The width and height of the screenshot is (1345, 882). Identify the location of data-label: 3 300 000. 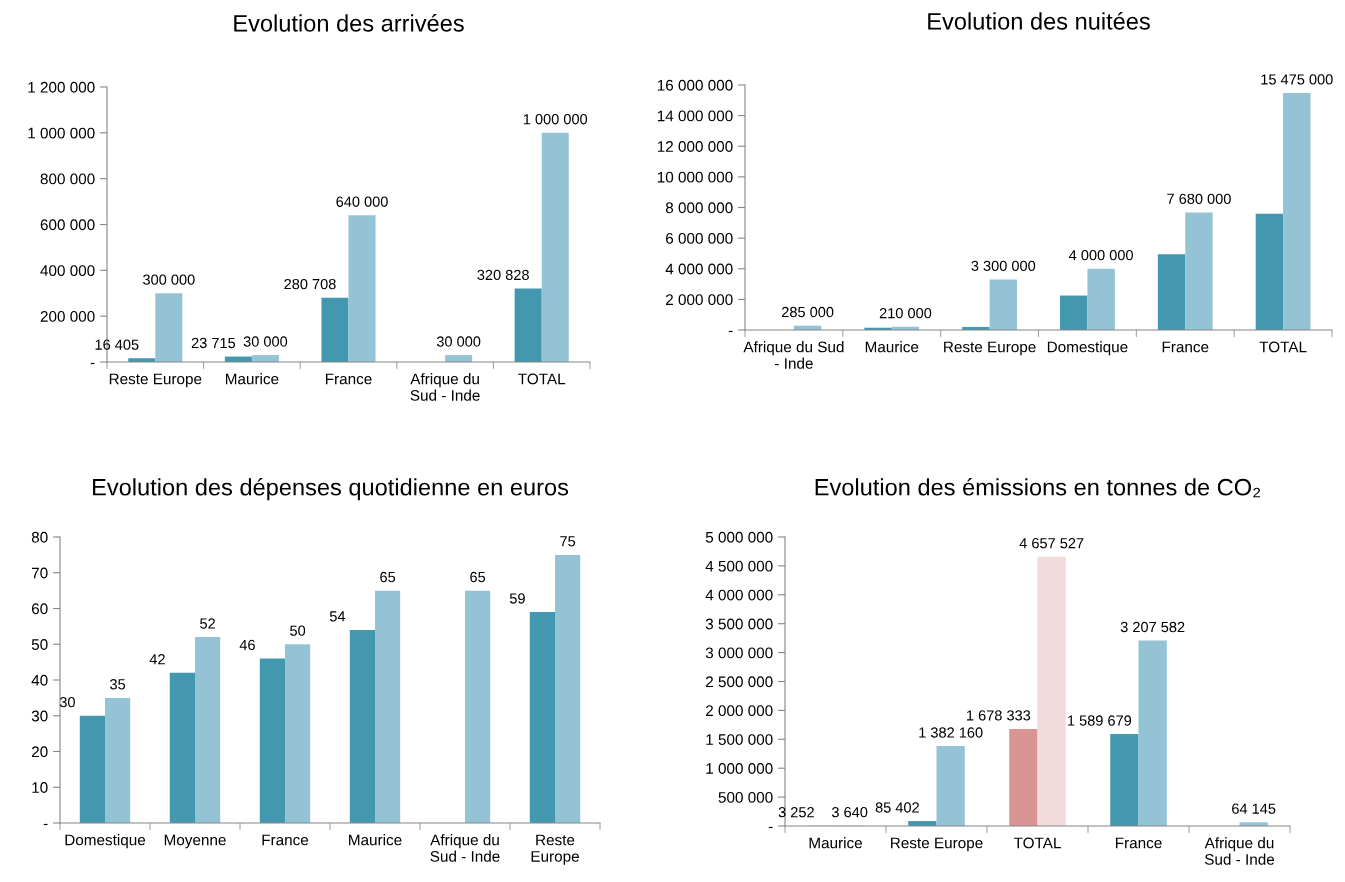
(1003, 266).